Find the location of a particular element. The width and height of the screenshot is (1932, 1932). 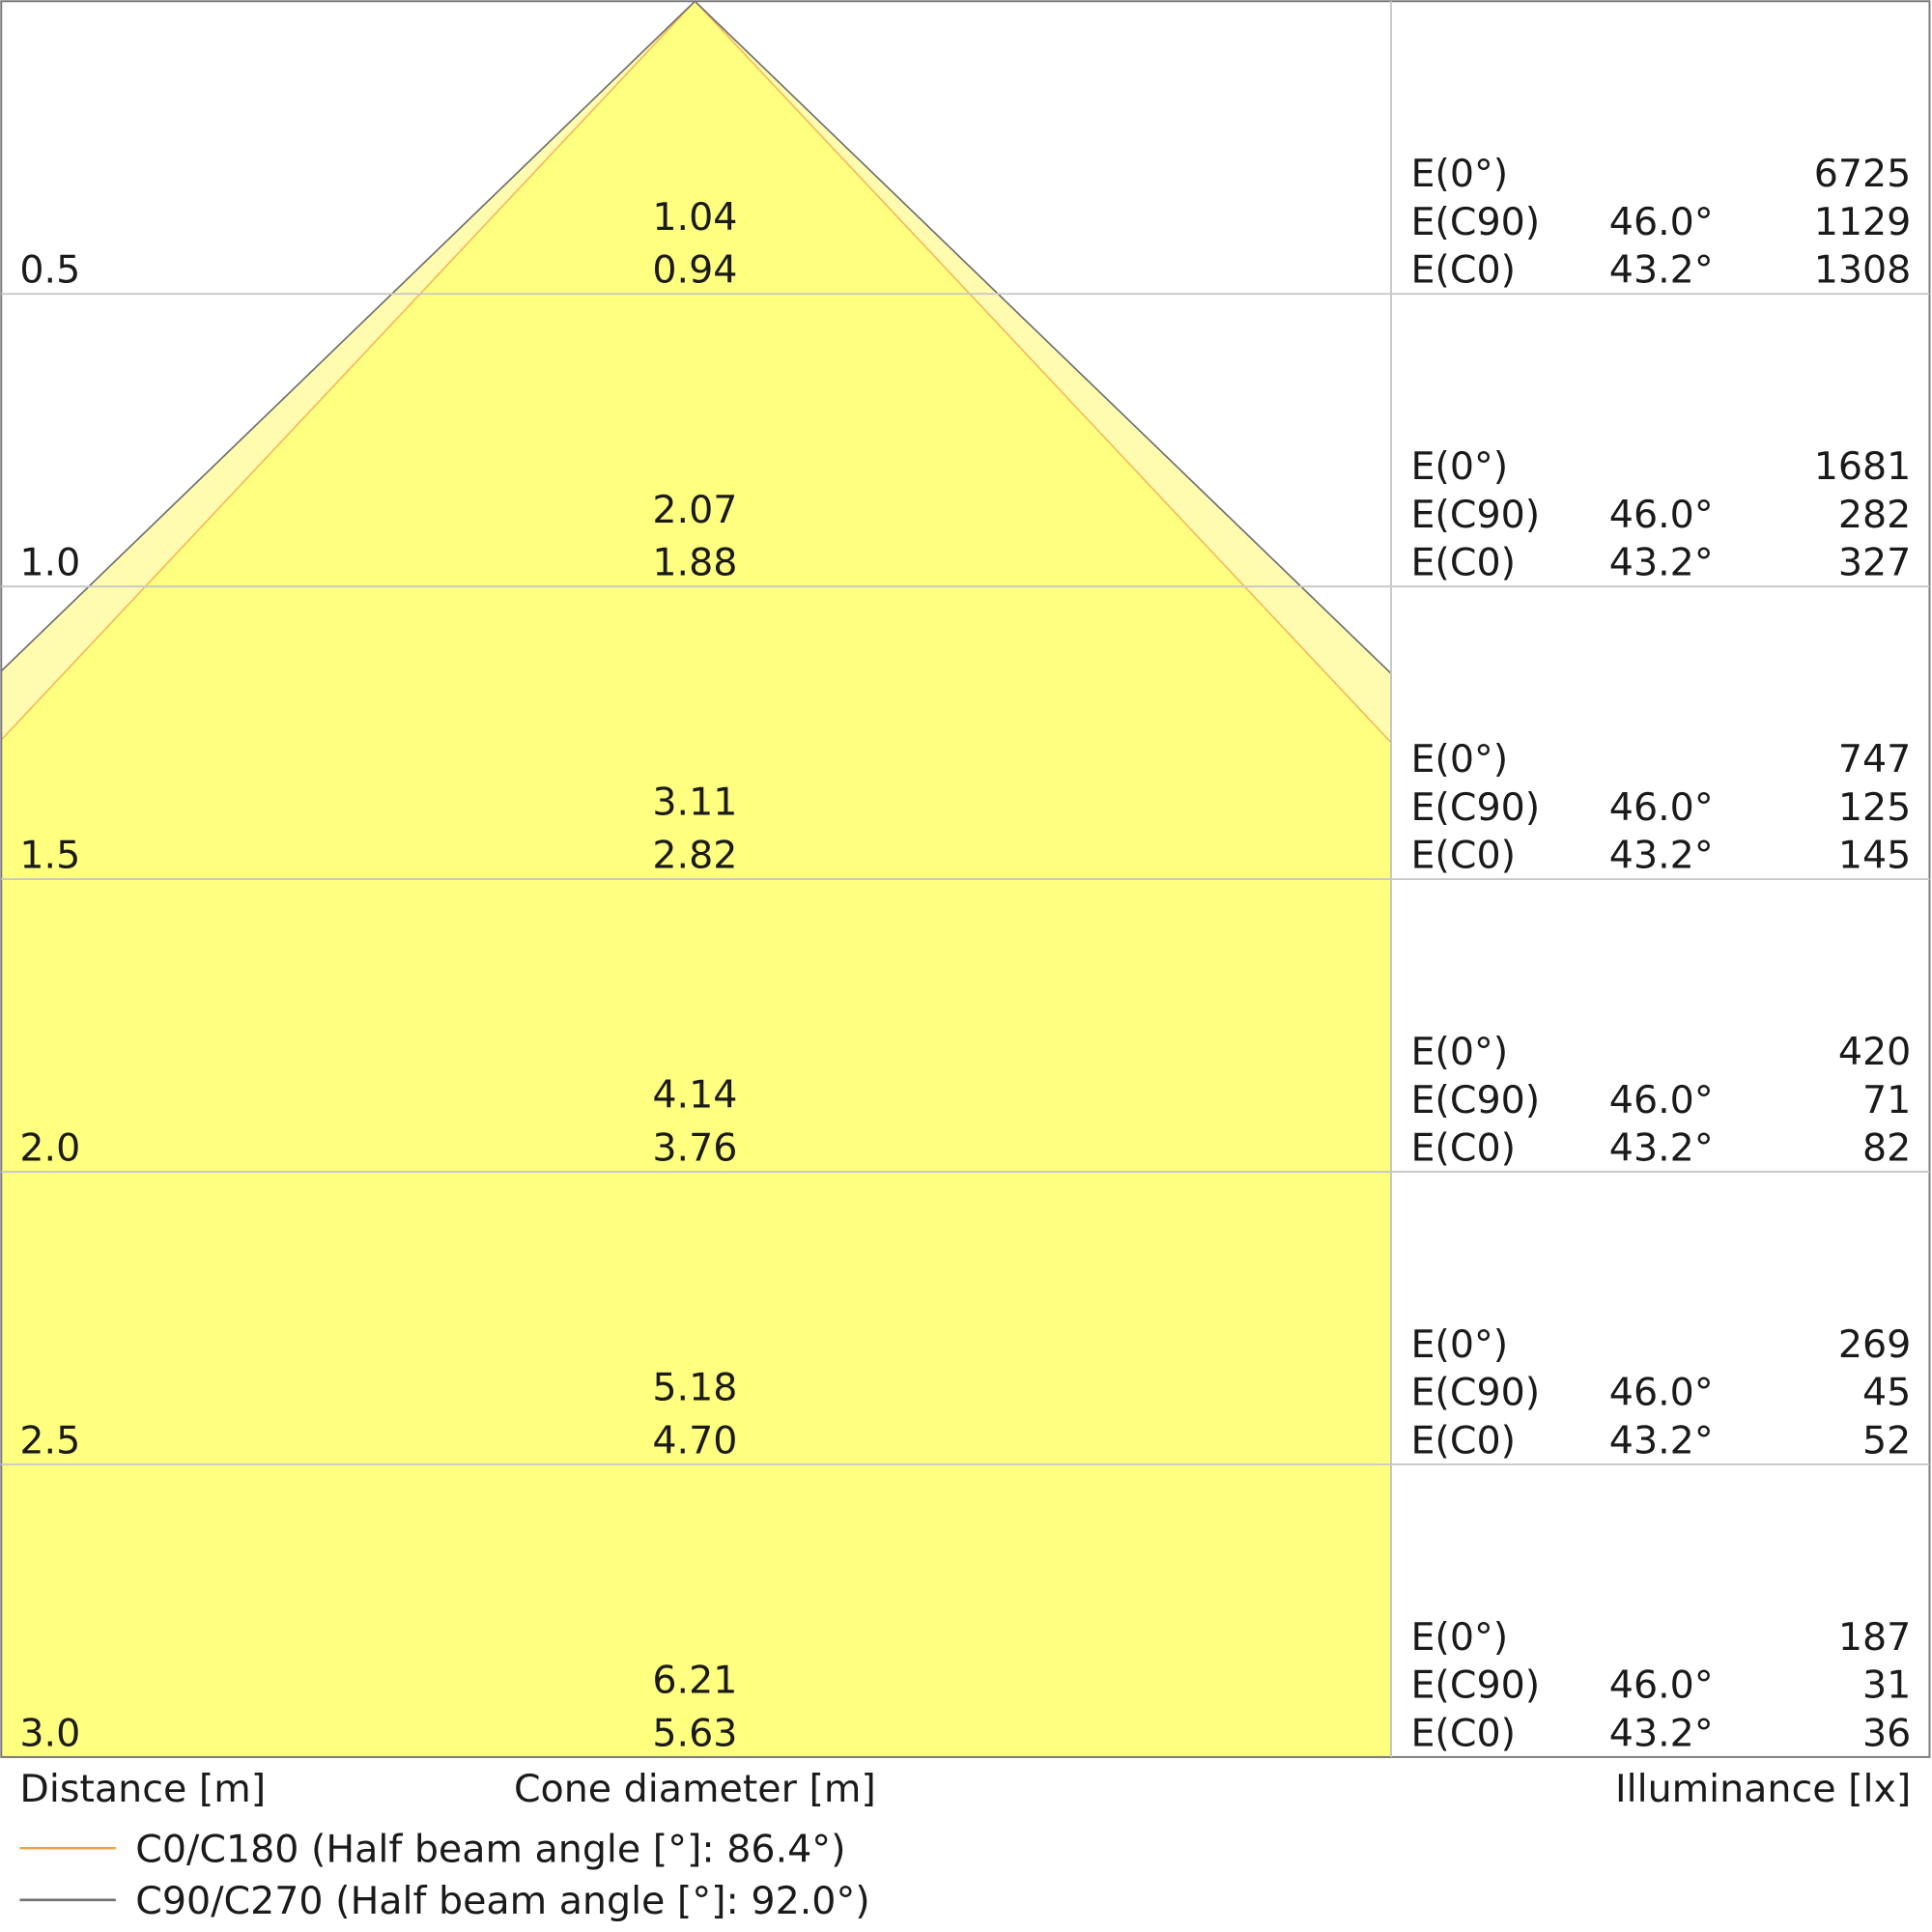

cone-diameter-c90-label: 1.04 is located at coordinates (694, 217).